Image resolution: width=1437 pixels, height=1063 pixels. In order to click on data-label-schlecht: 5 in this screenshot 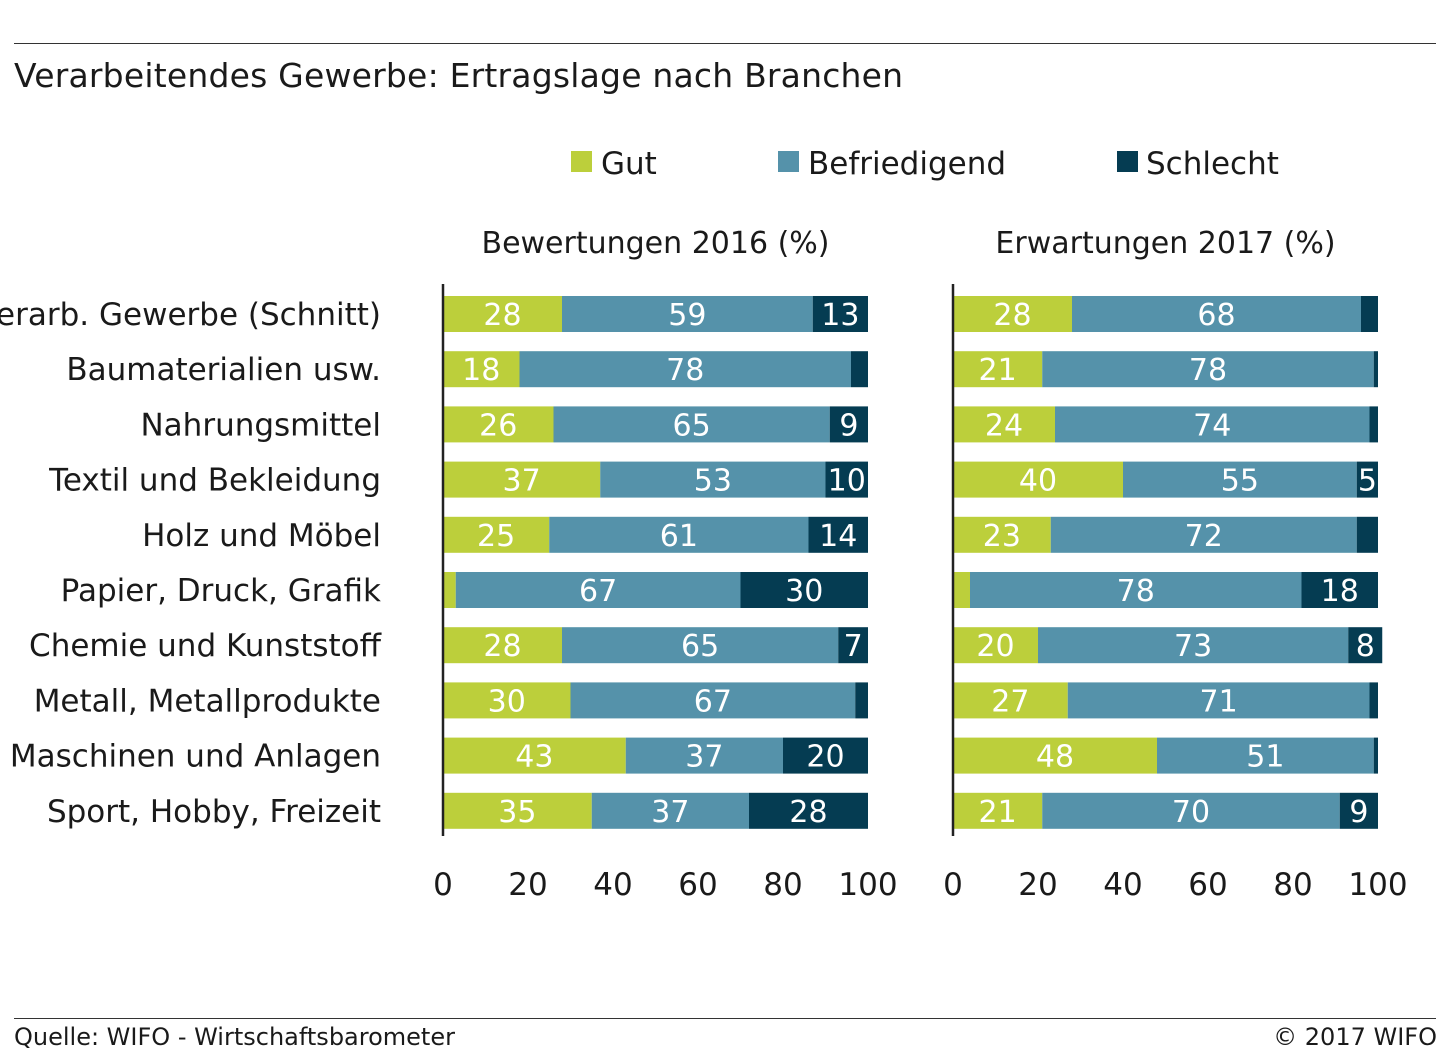, I will do `click(1367, 481)`.